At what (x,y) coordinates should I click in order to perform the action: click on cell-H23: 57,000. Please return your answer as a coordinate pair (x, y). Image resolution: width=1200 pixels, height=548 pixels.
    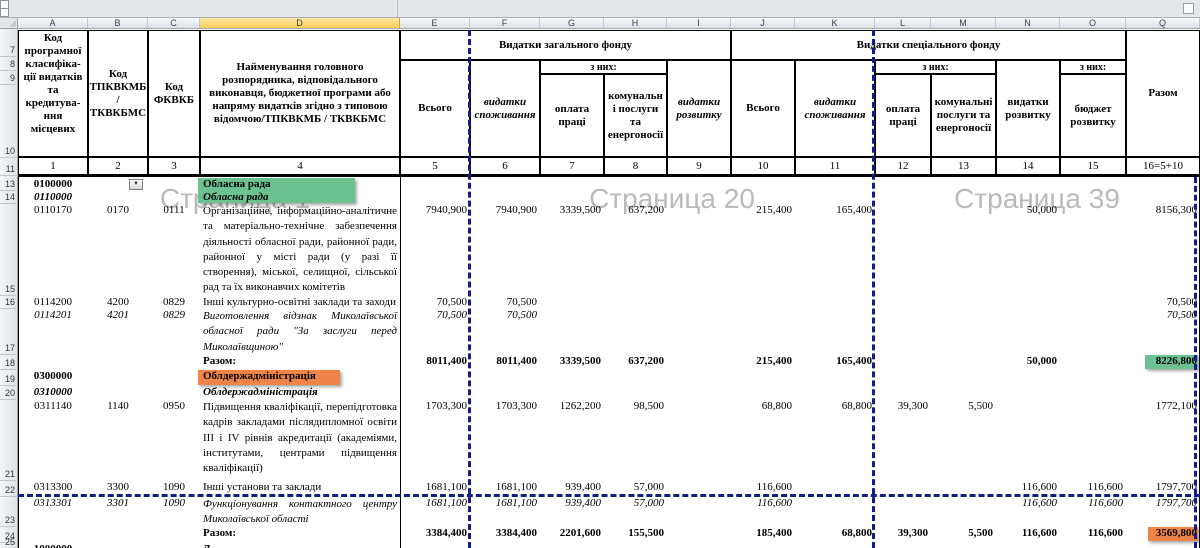
    Looking at the image, I should click on (648, 503).